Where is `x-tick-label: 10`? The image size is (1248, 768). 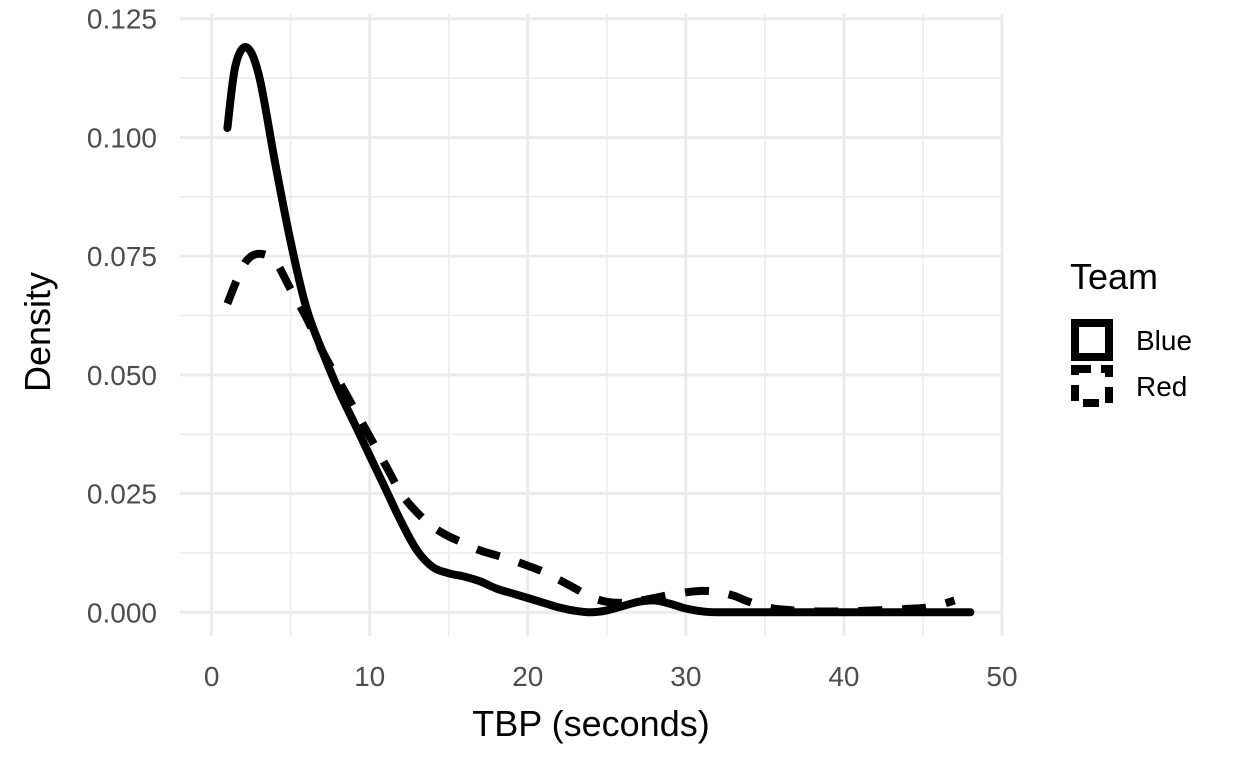 x-tick-label: 10 is located at coordinates (369, 676).